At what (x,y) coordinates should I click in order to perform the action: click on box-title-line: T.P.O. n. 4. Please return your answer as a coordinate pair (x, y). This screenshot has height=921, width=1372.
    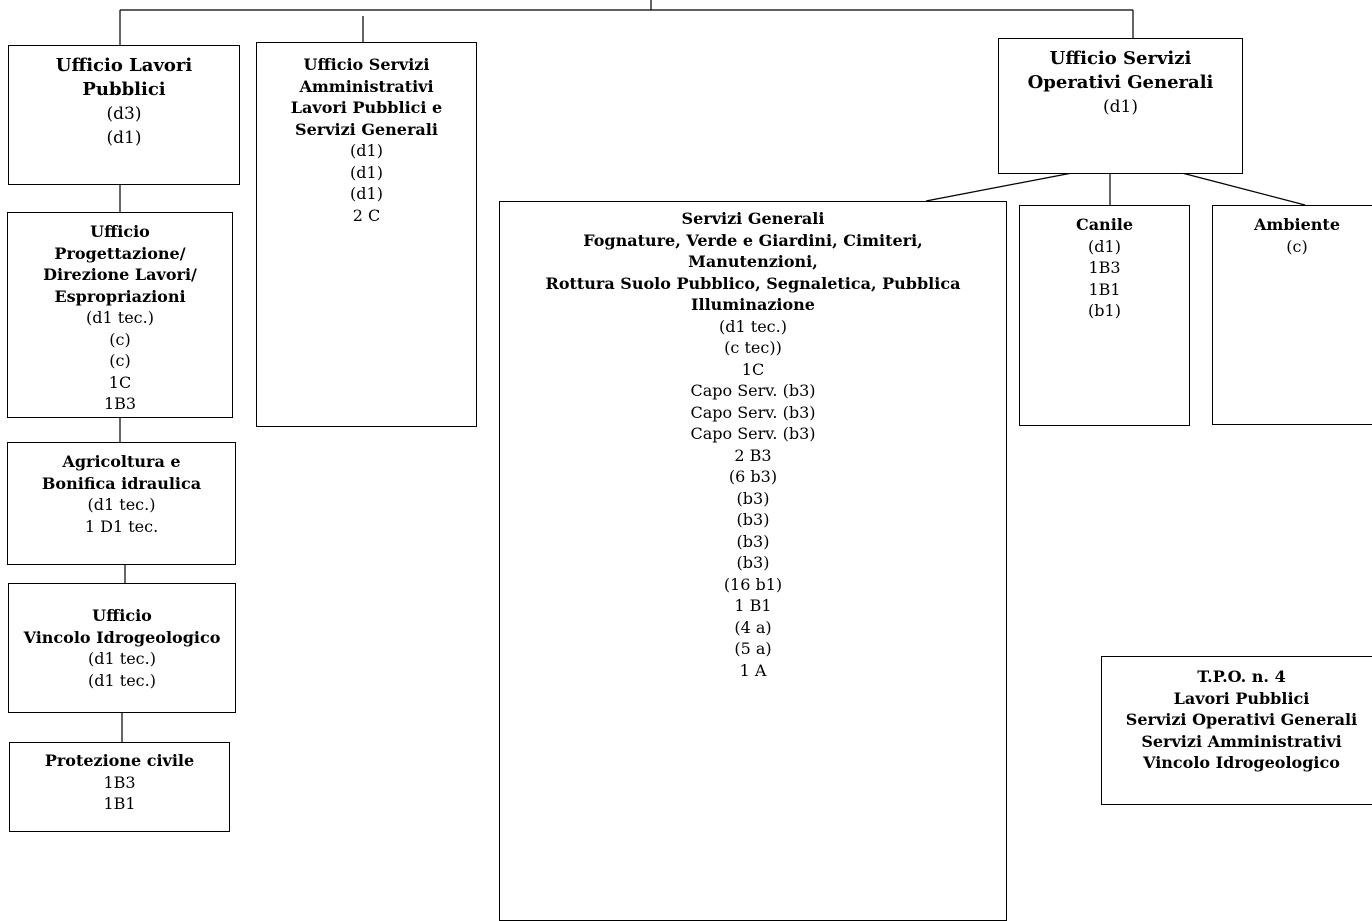
    Looking at the image, I should click on (1241, 676).